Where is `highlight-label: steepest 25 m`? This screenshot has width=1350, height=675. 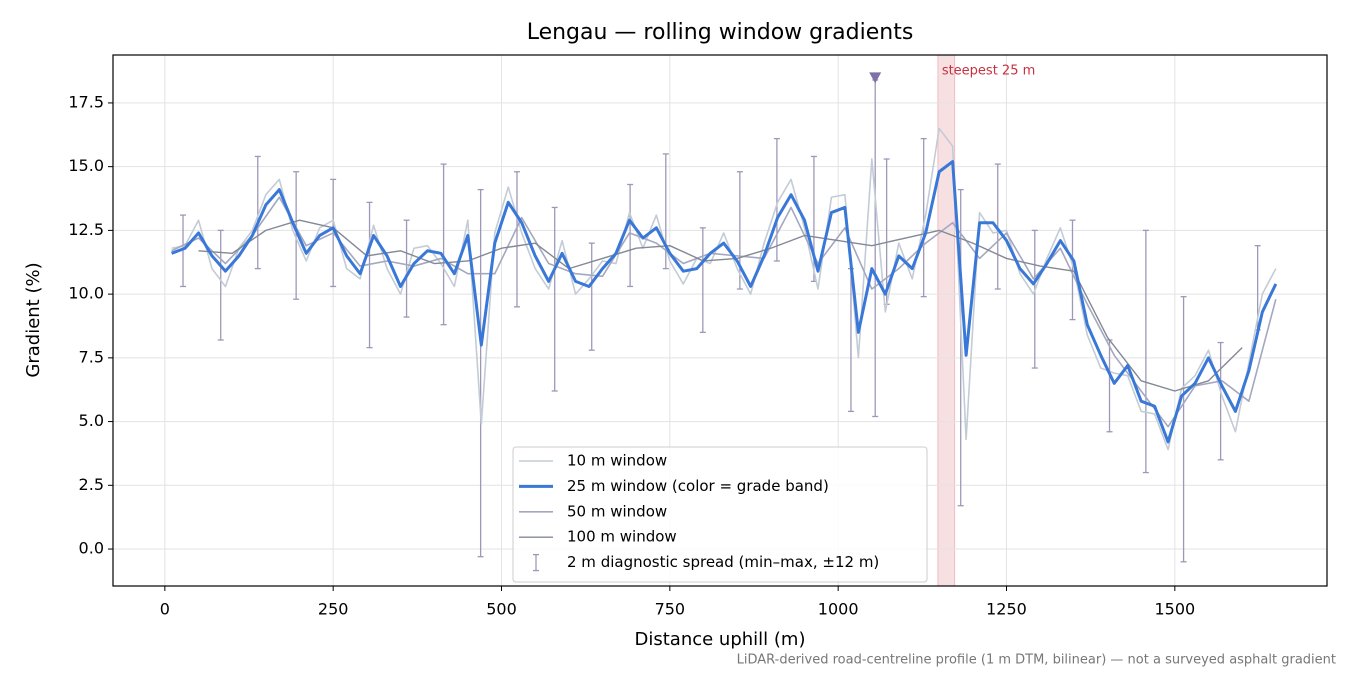 highlight-label: steepest 25 m is located at coordinates (988, 71).